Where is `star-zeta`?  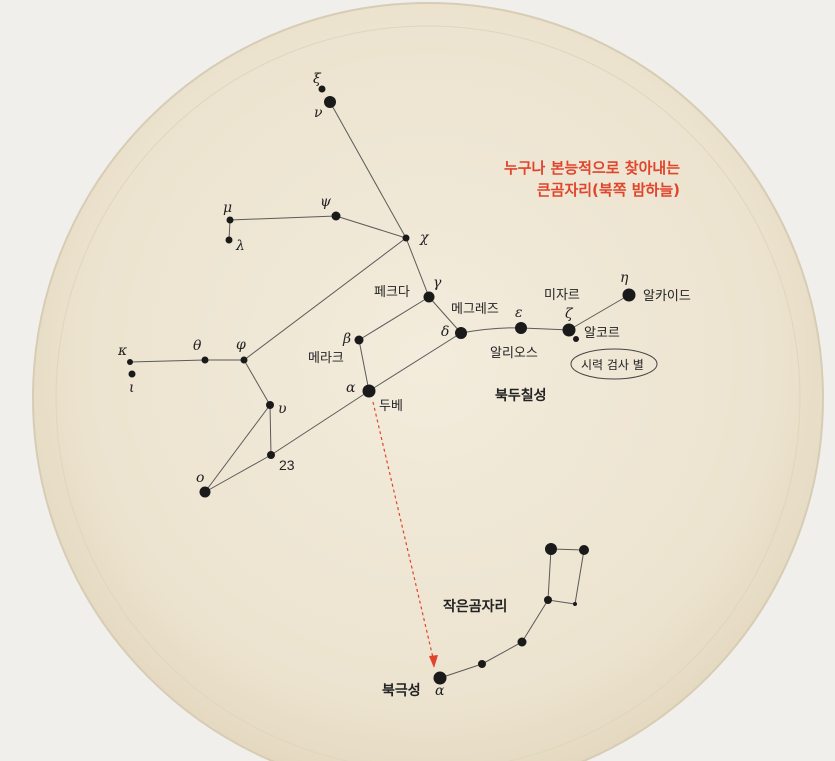
star-zeta is located at coordinates (569, 330).